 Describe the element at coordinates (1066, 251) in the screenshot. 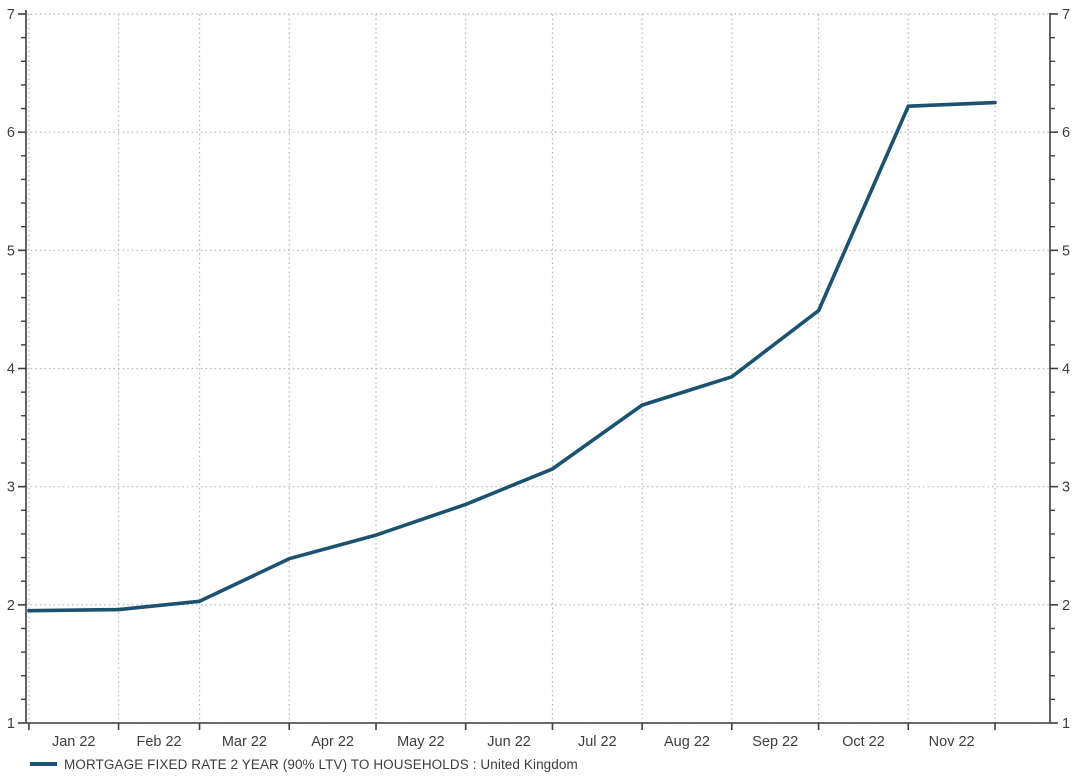

I see `y-tick-label-right: 5` at that location.